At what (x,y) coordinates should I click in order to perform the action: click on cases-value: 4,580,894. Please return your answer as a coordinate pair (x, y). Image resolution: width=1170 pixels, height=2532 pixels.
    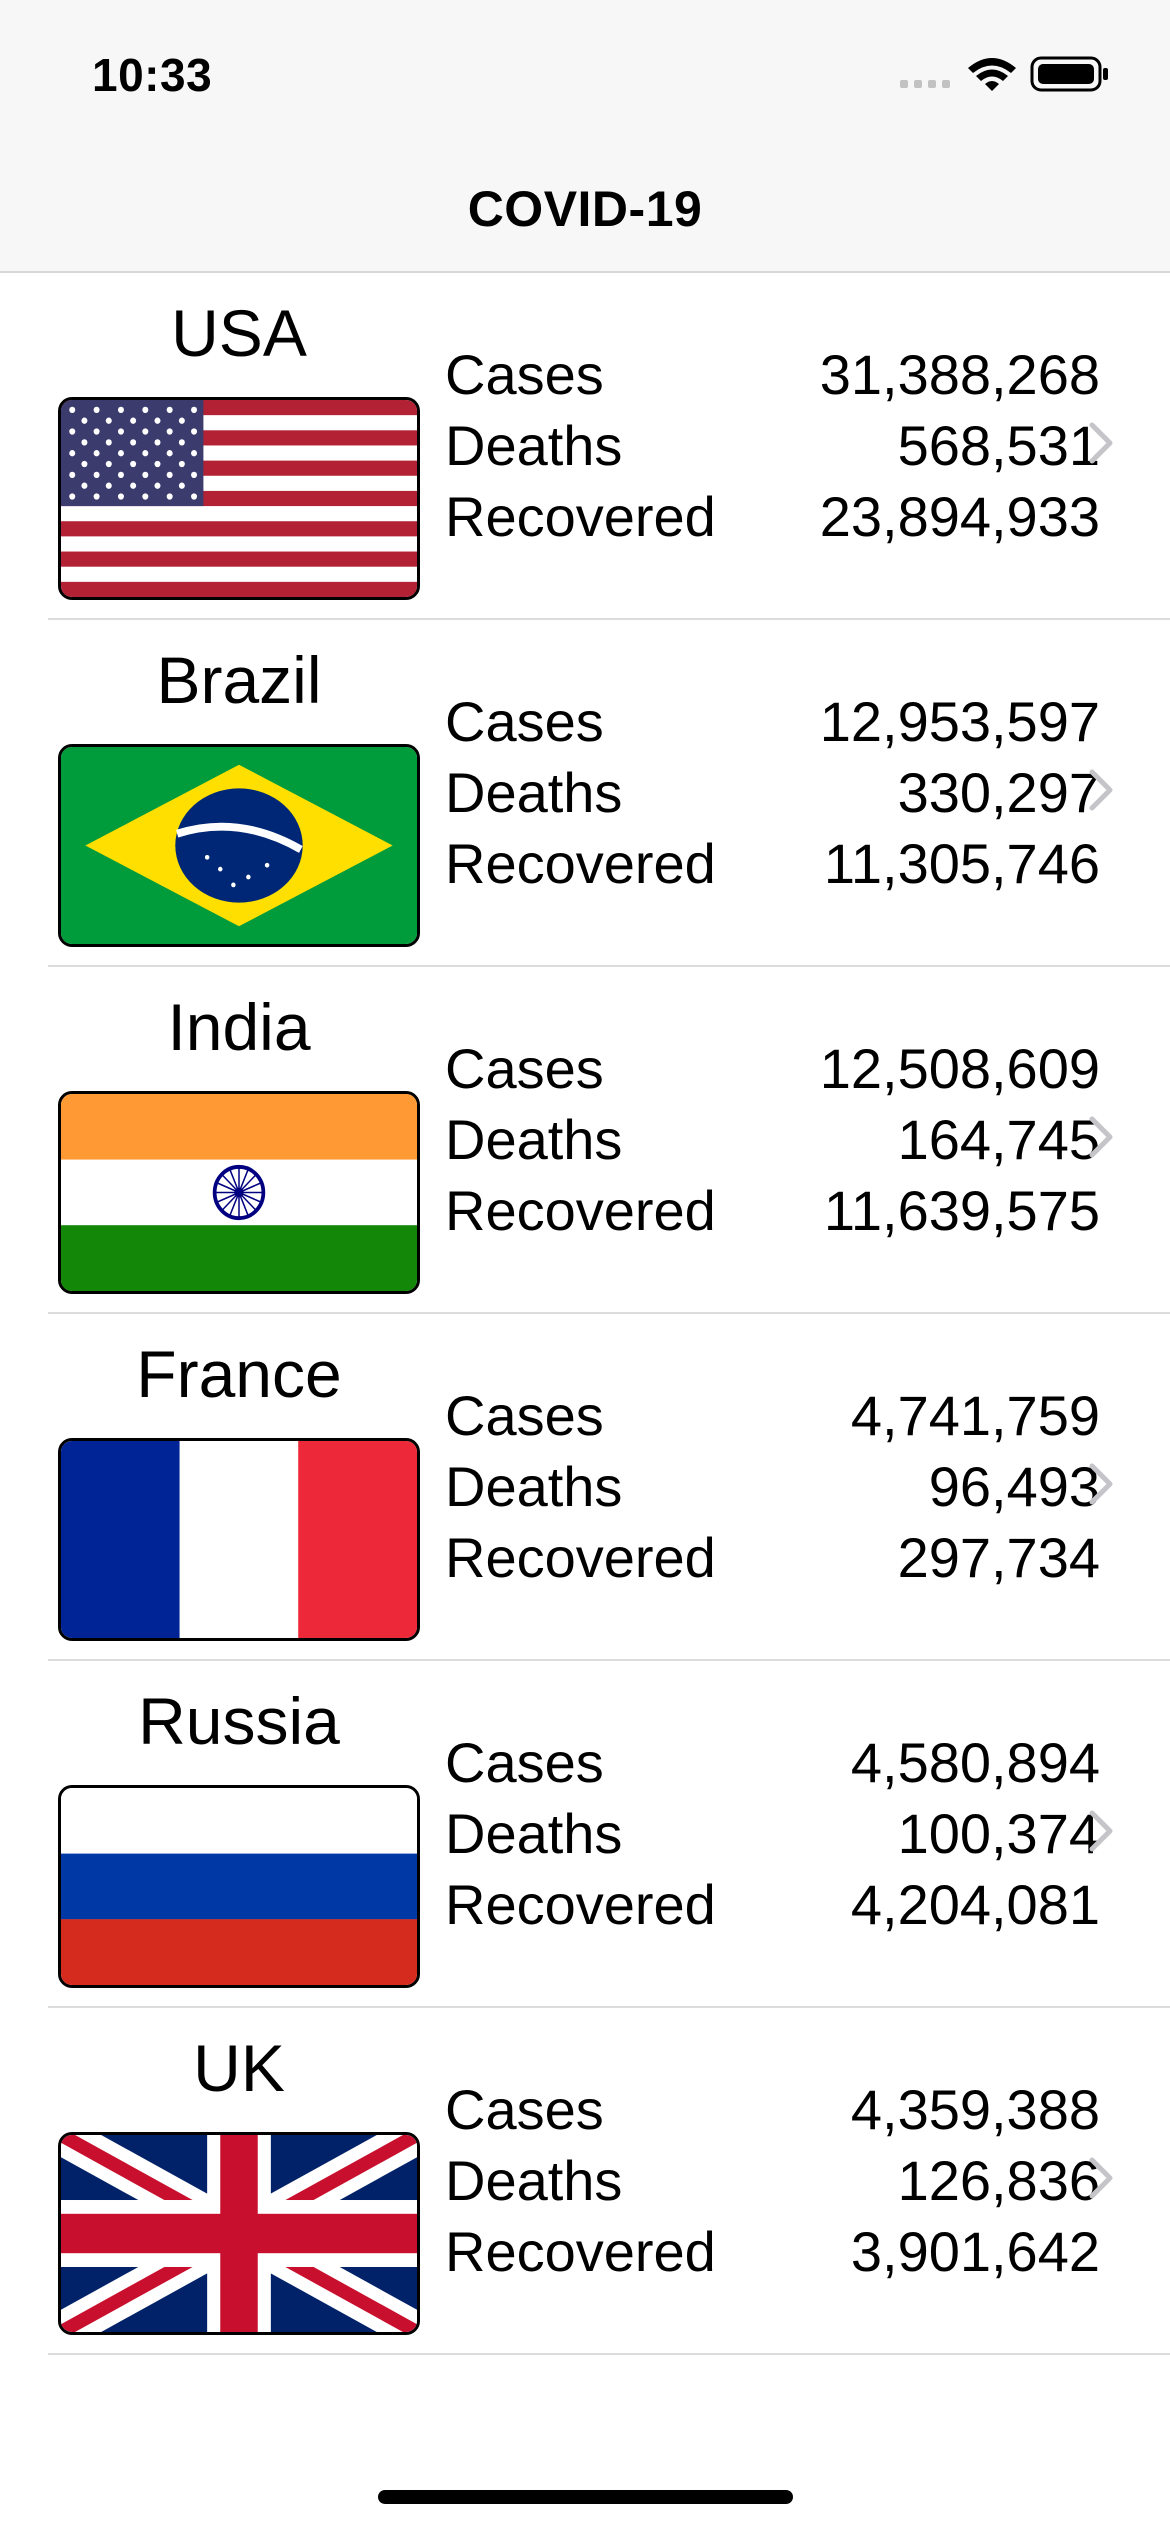
    Looking at the image, I should click on (975, 1762).